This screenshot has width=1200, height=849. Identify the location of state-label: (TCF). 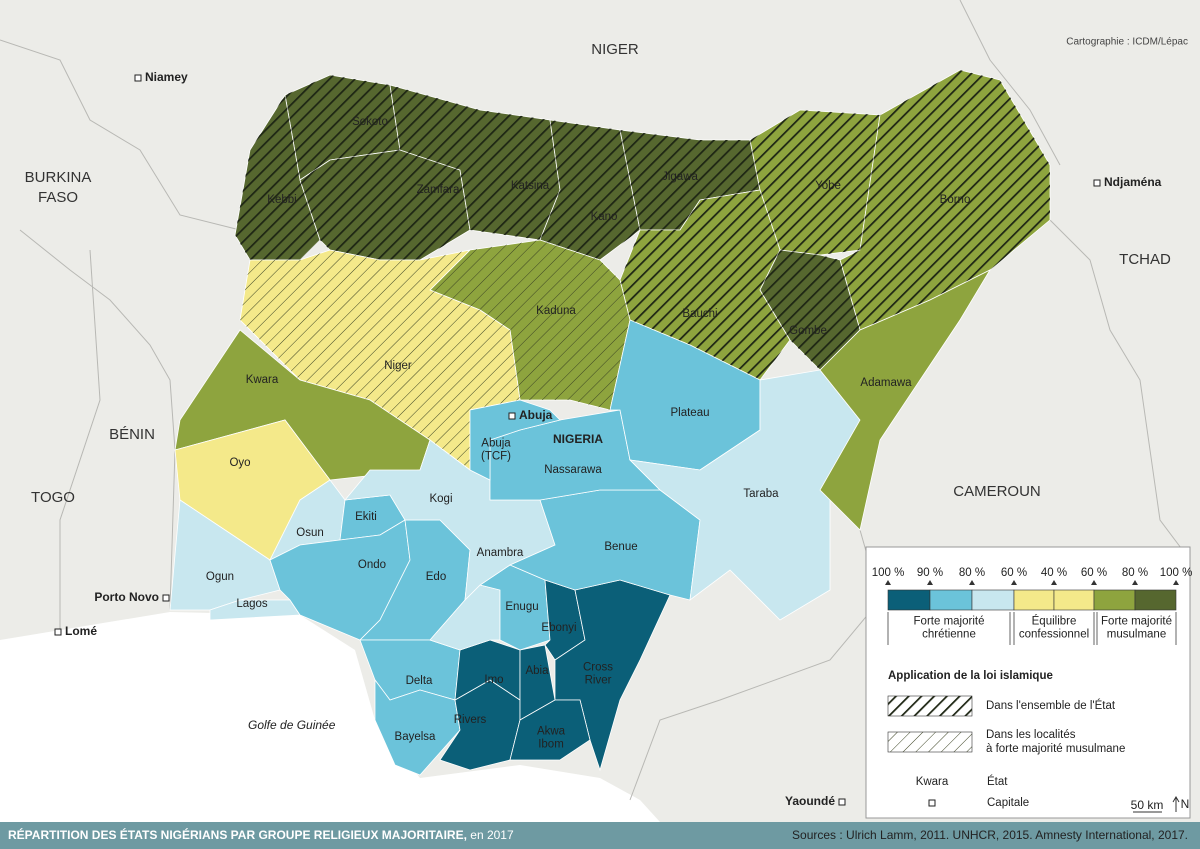
(496, 457).